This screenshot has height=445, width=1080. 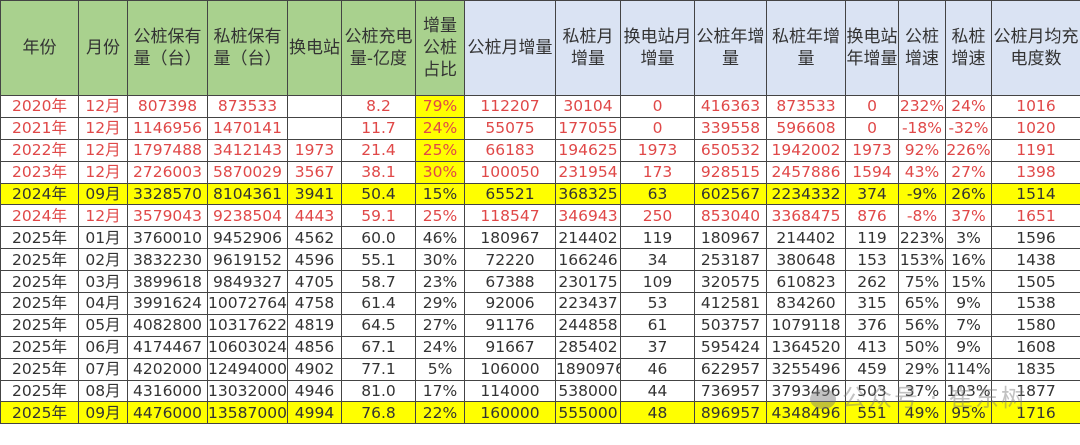 I want to click on table-cell: 100050, so click(x=510, y=172).